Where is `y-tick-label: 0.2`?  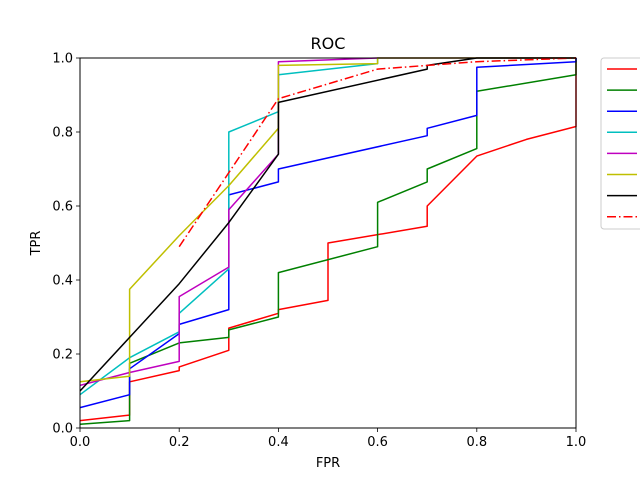 y-tick-label: 0.2 is located at coordinates (62, 355).